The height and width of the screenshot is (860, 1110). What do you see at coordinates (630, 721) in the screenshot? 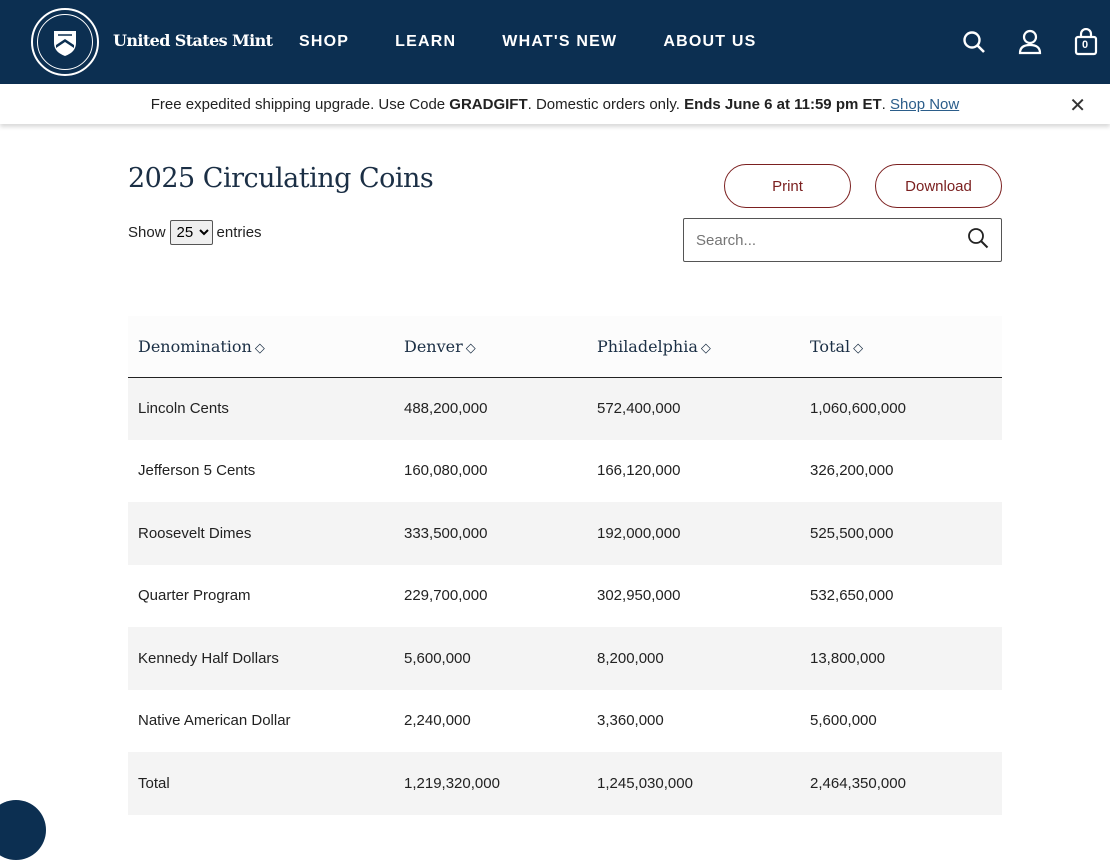
I see `table-cell: 3,360,000` at bounding box center [630, 721].